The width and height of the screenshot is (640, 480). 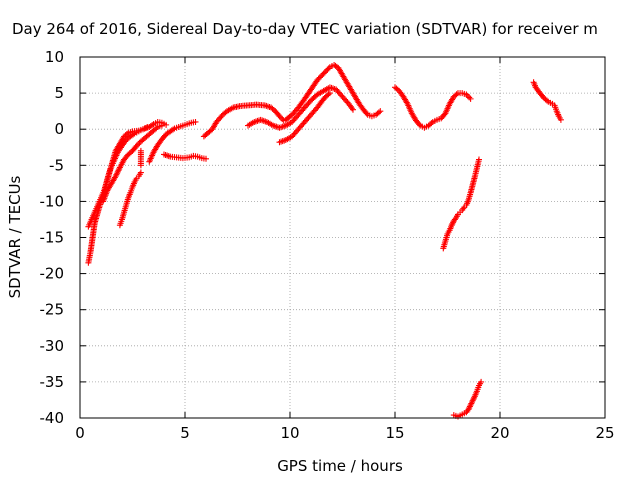 What do you see at coordinates (185, 433) in the screenshot?
I see `x-tick-label: 5` at bounding box center [185, 433].